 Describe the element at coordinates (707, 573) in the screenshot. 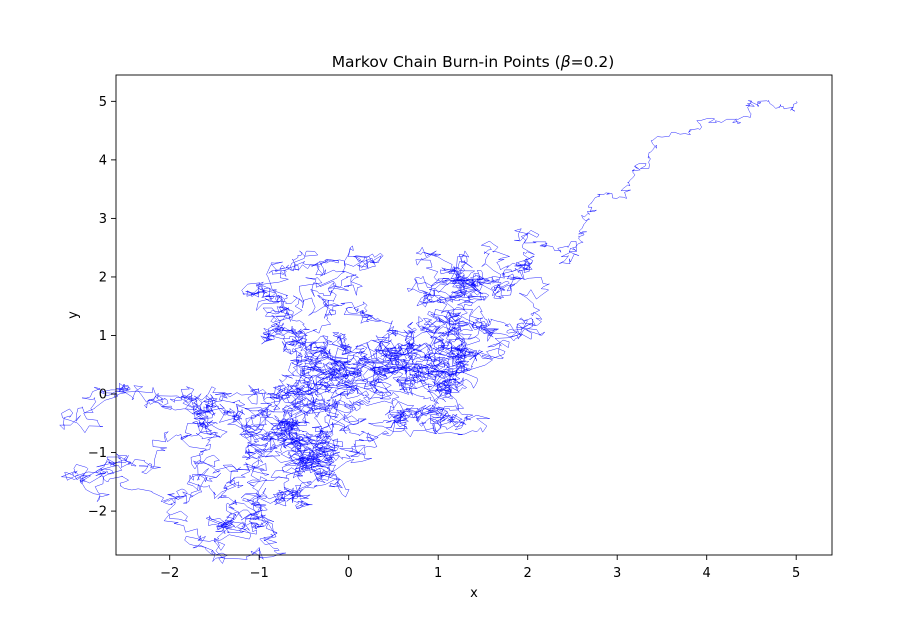

I see `x-tick-label: 4` at that location.